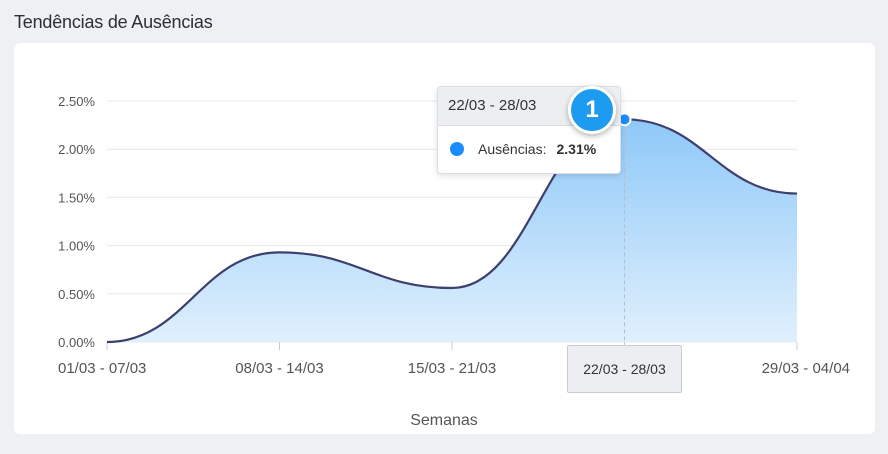  What do you see at coordinates (279, 368) in the screenshot?
I see `x-tick-label: 08/03 - 14/03` at bounding box center [279, 368].